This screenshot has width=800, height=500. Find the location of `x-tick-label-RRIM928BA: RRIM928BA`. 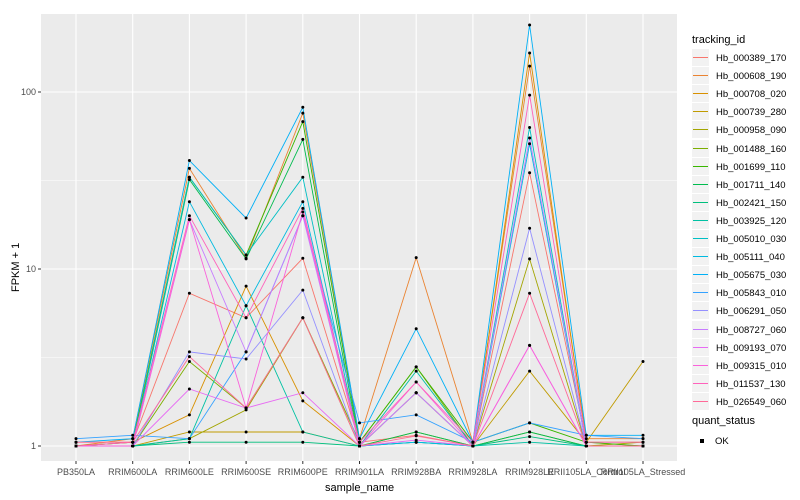

x-tick-label-RRIM928BA: RRIM928BA is located at coordinates (416, 472).